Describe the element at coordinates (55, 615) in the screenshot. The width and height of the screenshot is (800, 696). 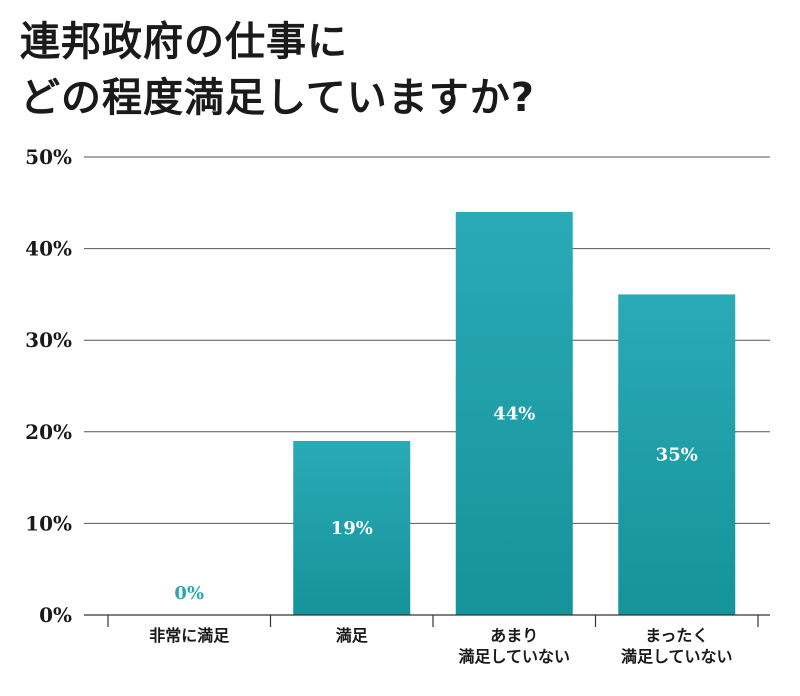
I see `y-tick-label: 0%` at that location.